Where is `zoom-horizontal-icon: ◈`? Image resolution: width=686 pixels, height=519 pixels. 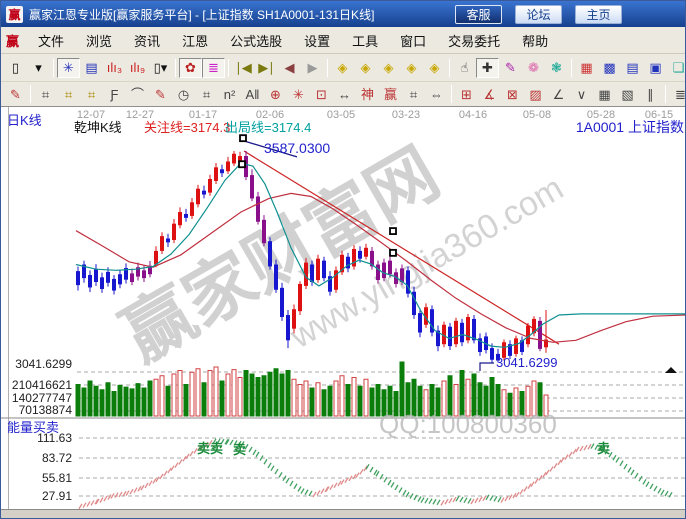
zoom-horizontal-icon: ◈ is located at coordinates (365, 67).